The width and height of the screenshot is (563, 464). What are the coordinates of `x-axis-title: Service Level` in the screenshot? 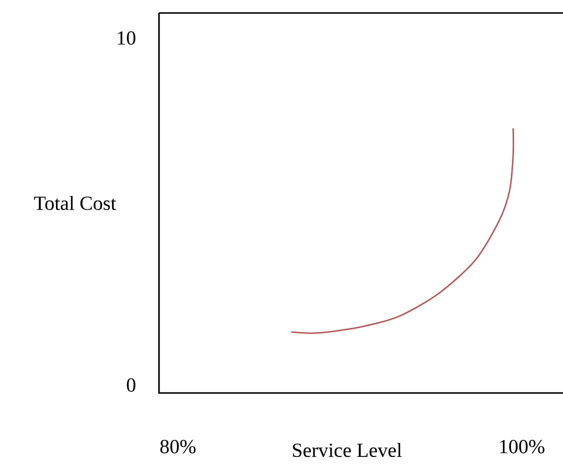 It's located at (347, 450).